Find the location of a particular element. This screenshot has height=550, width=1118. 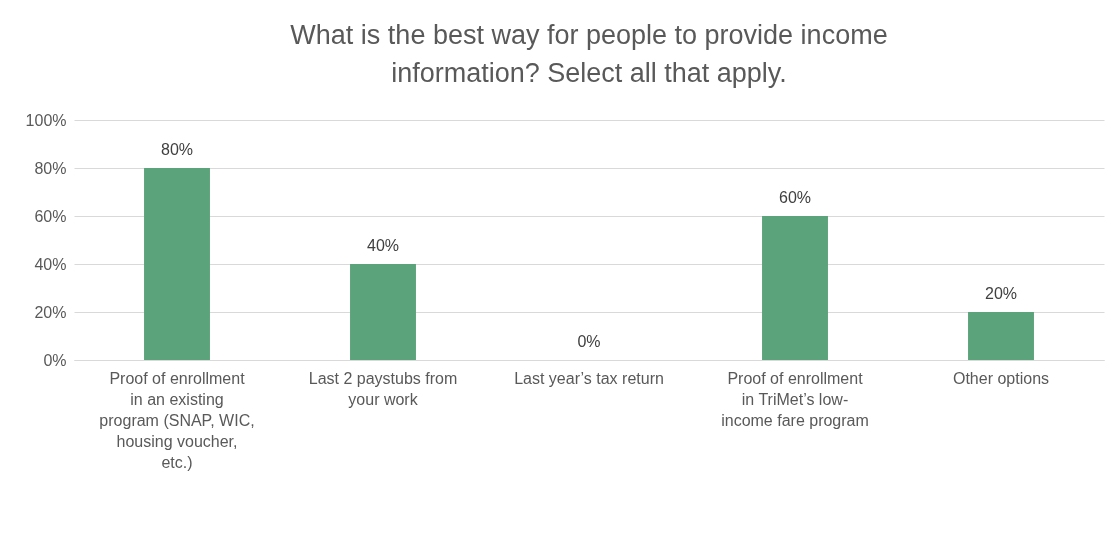

x-tick-label: Proof of enrollment in an existing program (SNAP, WIC, housing voucher, etc.) is located at coordinates (177, 420).